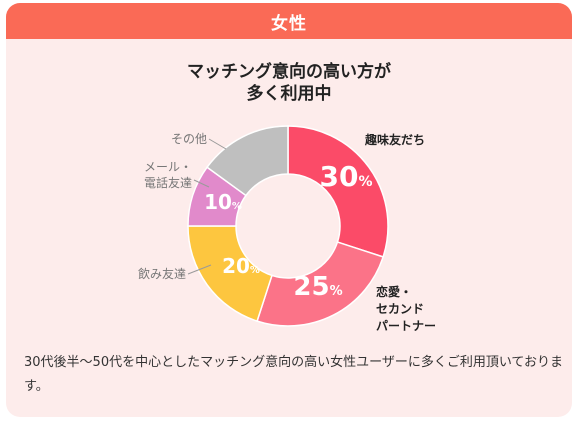 The image size is (579, 425). I want to click on slice-value-label: 25%, so click(317, 287).